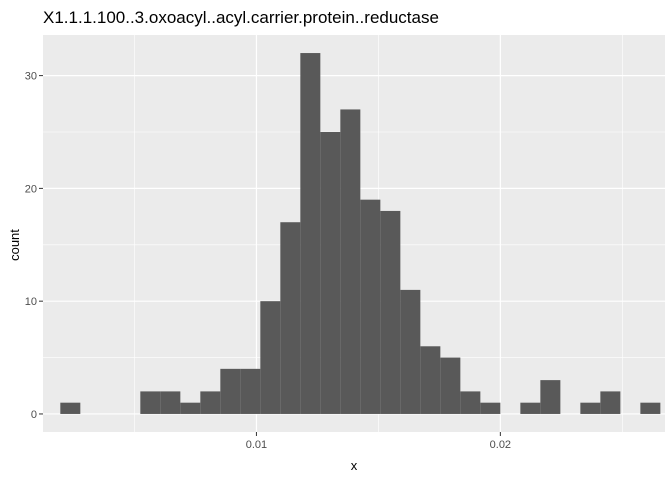  Describe the element at coordinates (14, 245) in the screenshot. I see `y-axis-title: count` at that location.